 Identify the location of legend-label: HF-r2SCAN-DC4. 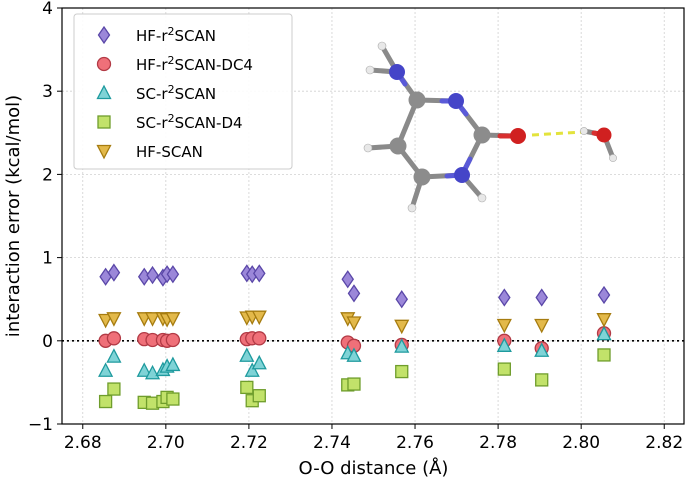
(194, 64).